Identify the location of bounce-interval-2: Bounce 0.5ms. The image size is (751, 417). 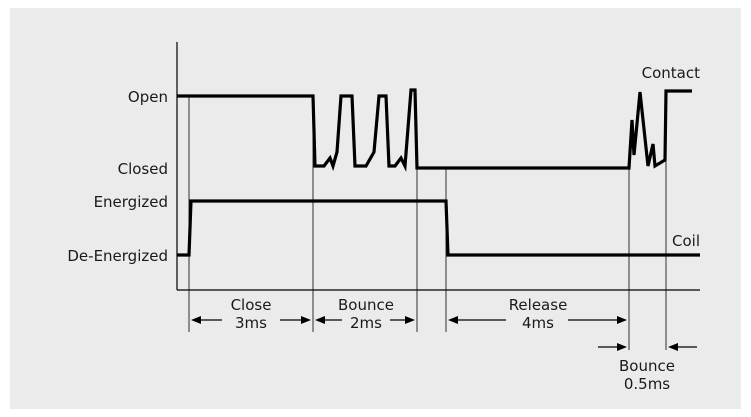
(647, 368).